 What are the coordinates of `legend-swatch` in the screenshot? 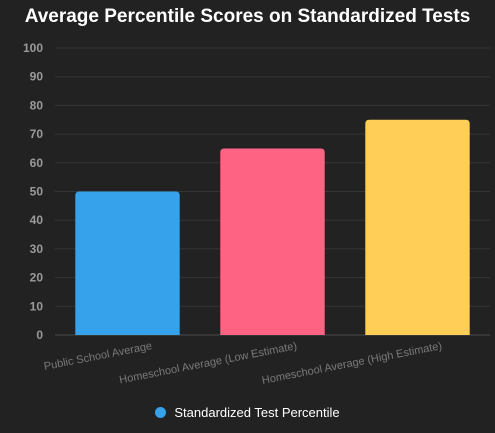 It's located at (161, 412).